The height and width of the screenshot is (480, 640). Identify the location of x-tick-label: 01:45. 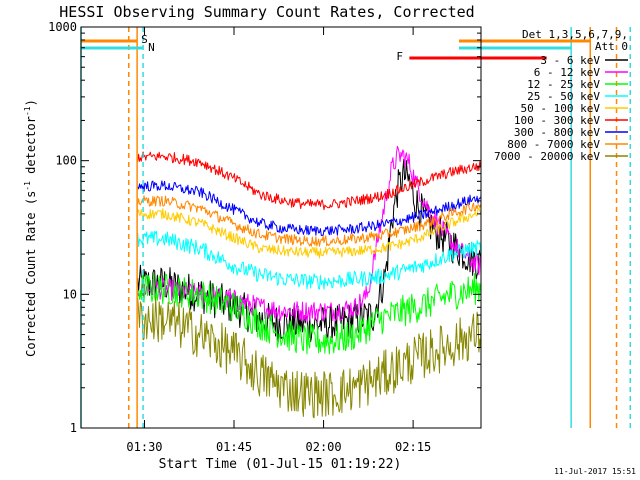
(234, 447).